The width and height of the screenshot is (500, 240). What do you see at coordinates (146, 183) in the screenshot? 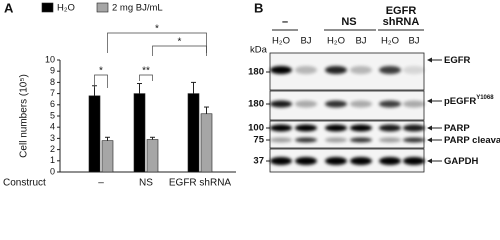
I see `x-tick-label: NS` at bounding box center [146, 183].